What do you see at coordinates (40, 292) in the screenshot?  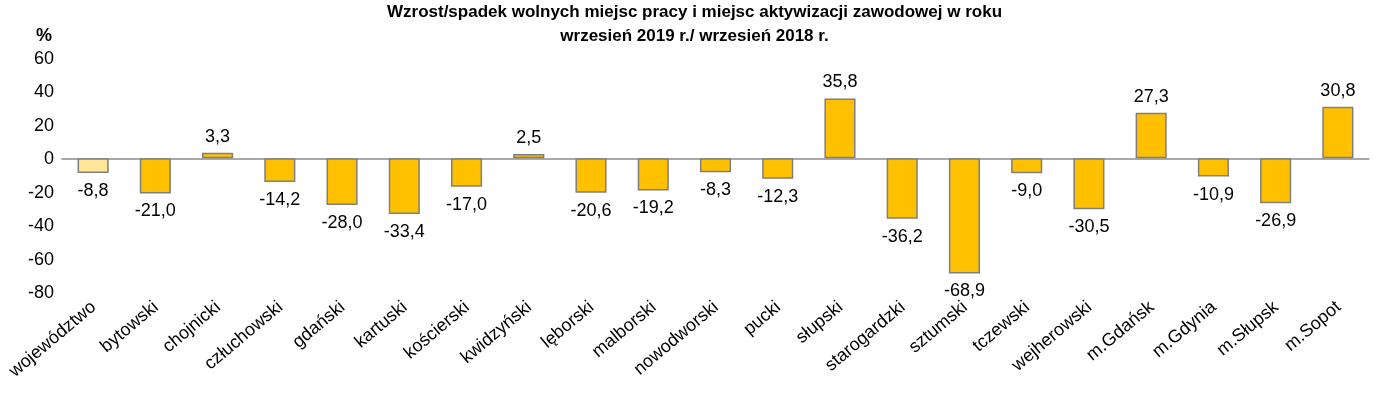 I see `y-tick-label: -80` at bounding box center [40, 292].